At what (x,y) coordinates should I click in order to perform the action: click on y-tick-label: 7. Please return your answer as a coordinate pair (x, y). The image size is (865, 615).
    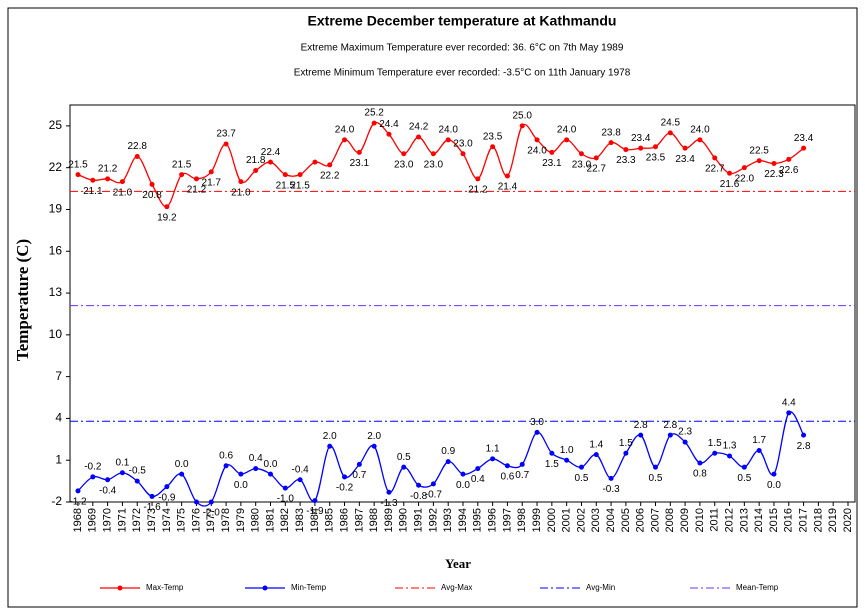
    Looking at the image, I should click on (58, 376).